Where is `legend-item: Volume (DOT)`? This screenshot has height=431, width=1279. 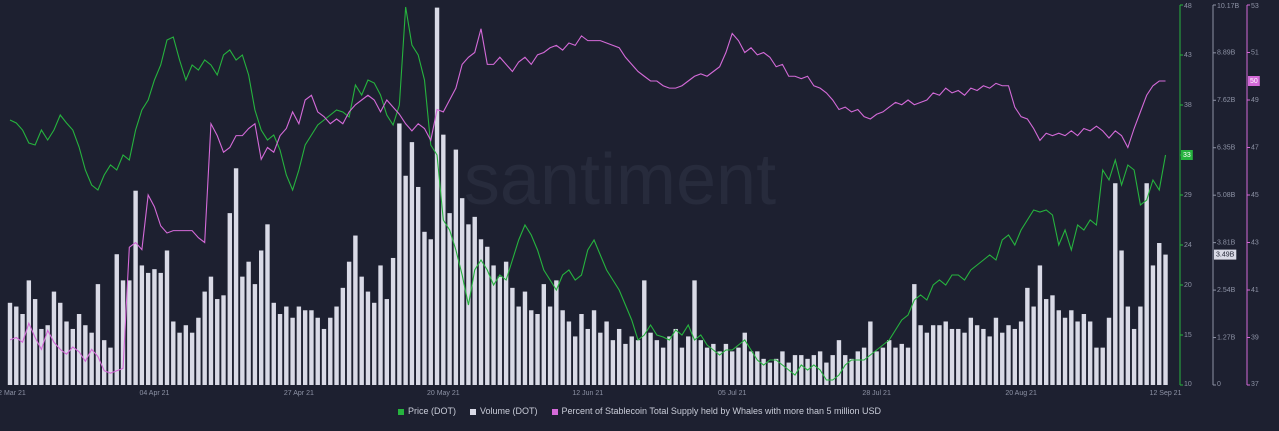
legend-item: Volume (DOT) is located at coordinates (503, 411).